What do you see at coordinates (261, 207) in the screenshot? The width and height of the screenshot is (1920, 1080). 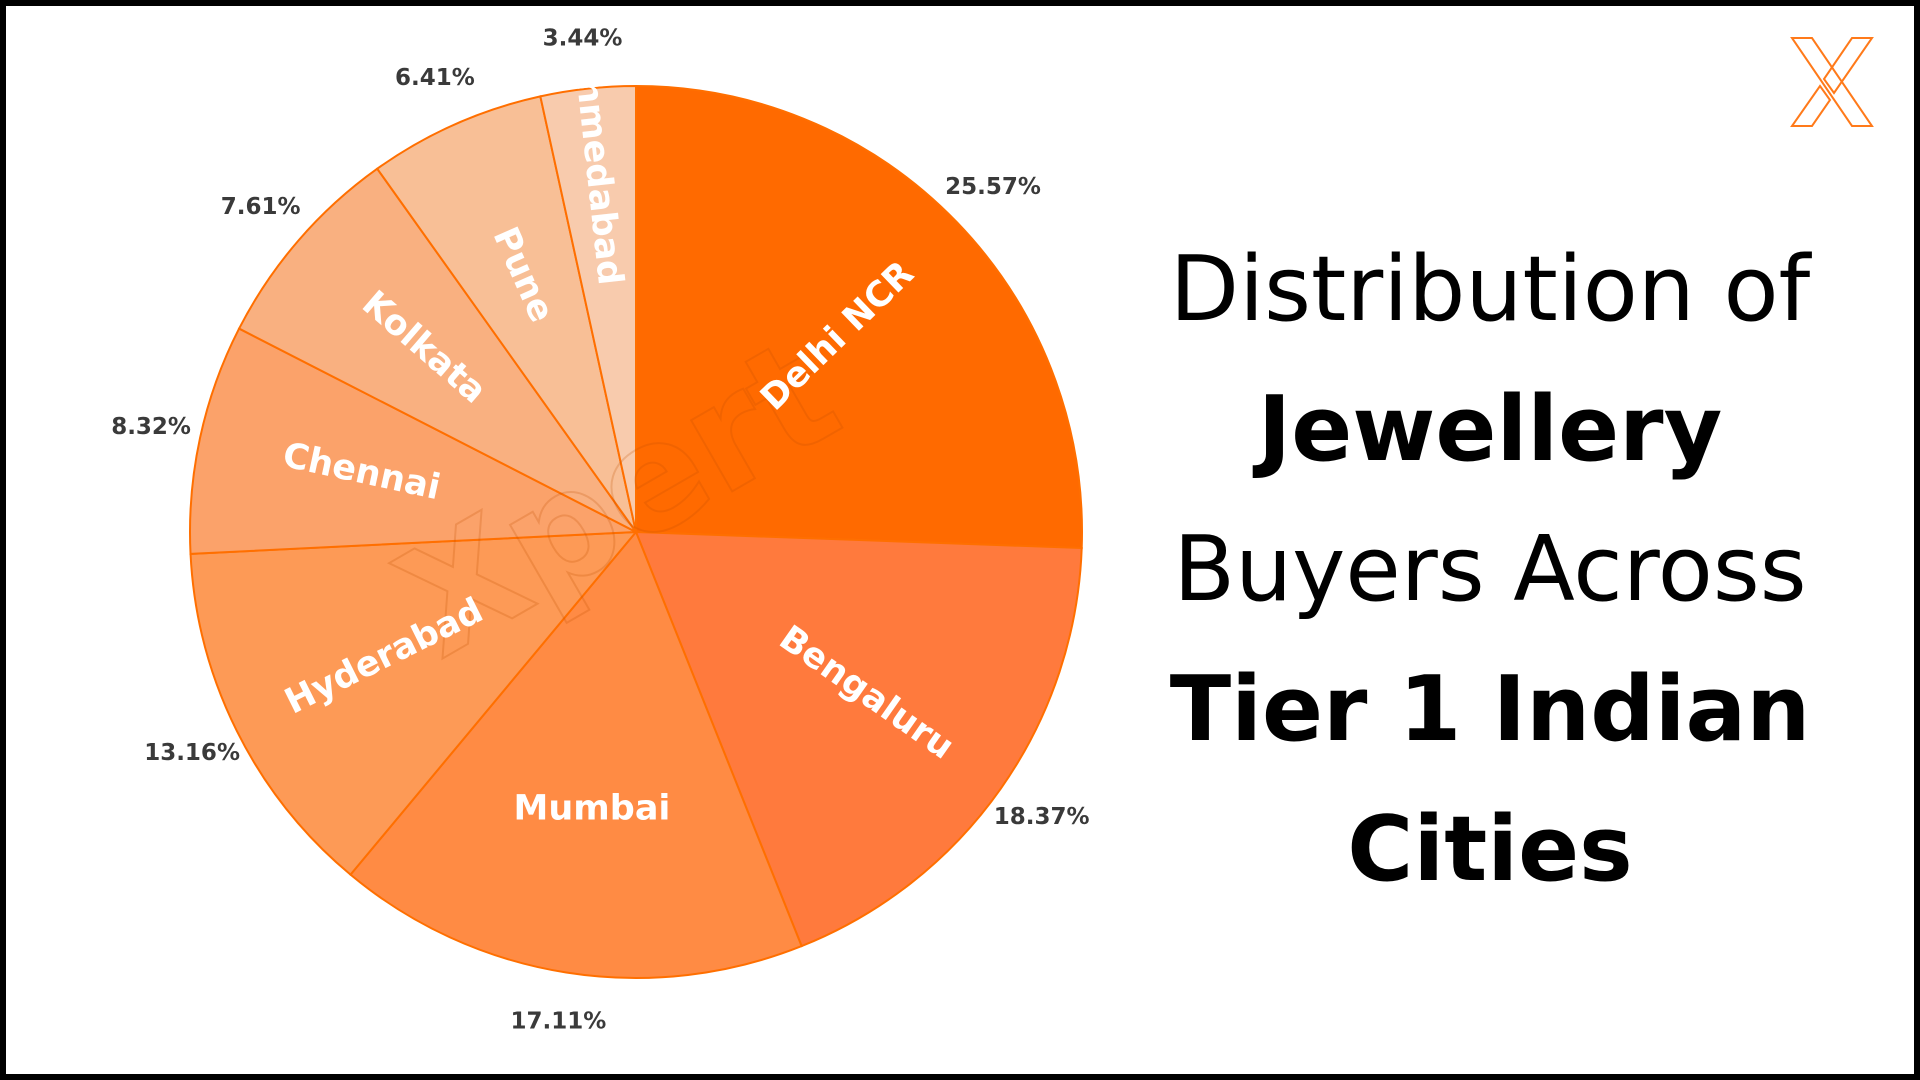 I see `value-label-kolkata: 7.61%` at bounding box center [261, 207].